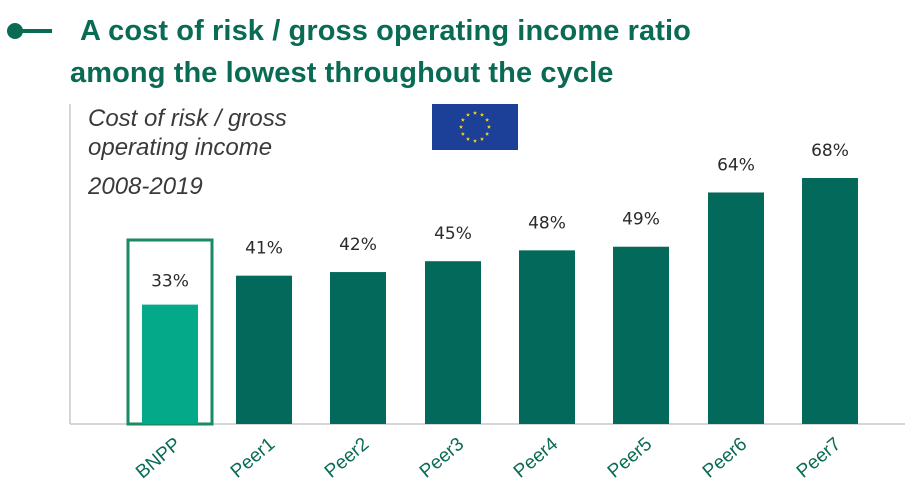  Describe the element at coordinates (342, 73) in the screenshot. I see `page-title-line-2: among the lowest throughout the cycle` at that location.